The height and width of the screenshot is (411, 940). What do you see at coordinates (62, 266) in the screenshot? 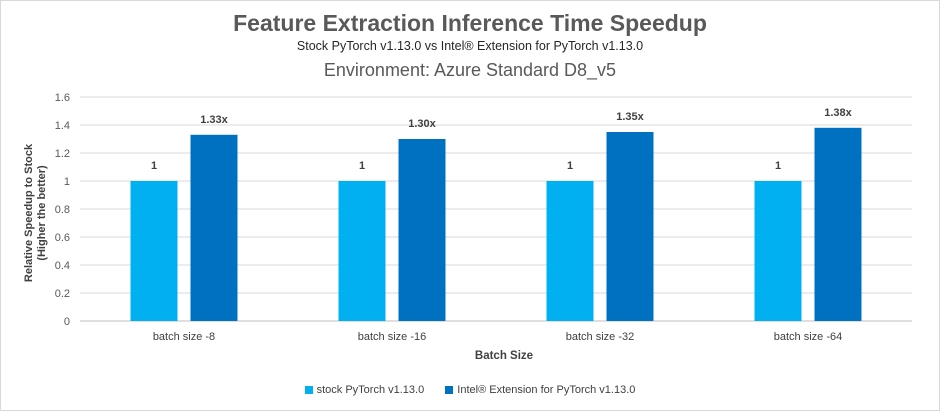
I see `y-tick-label: 0.4` at bounding box center [62, 266].